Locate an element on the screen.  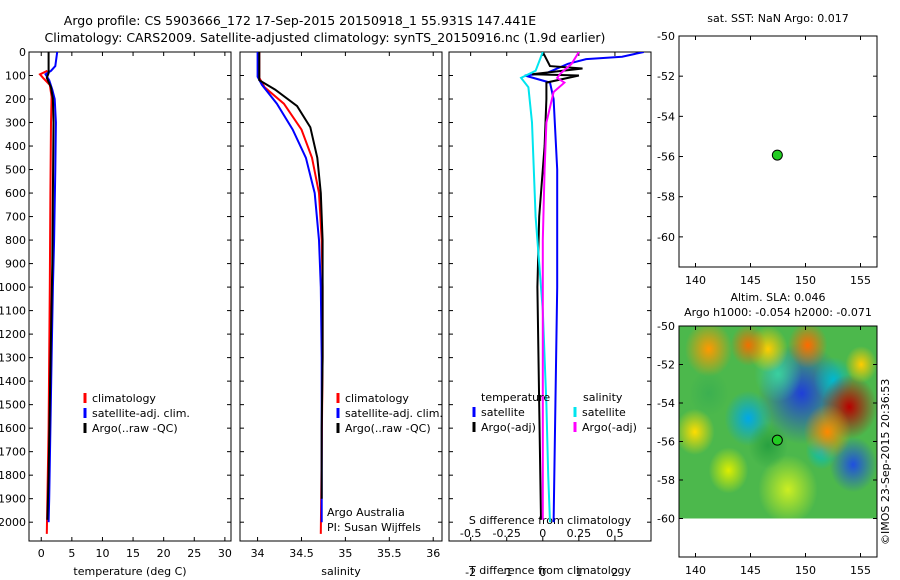
y-tick-label: 1100 is located at coordinates (13, 311).